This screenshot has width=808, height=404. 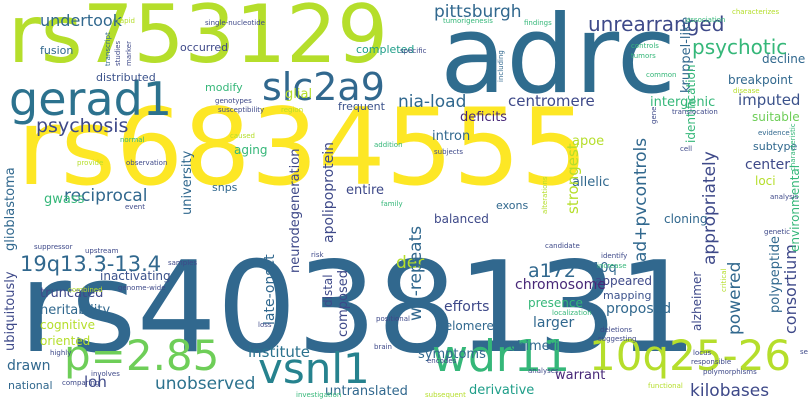 I want to click on word-aging: aging, so click(x=251, y=150).